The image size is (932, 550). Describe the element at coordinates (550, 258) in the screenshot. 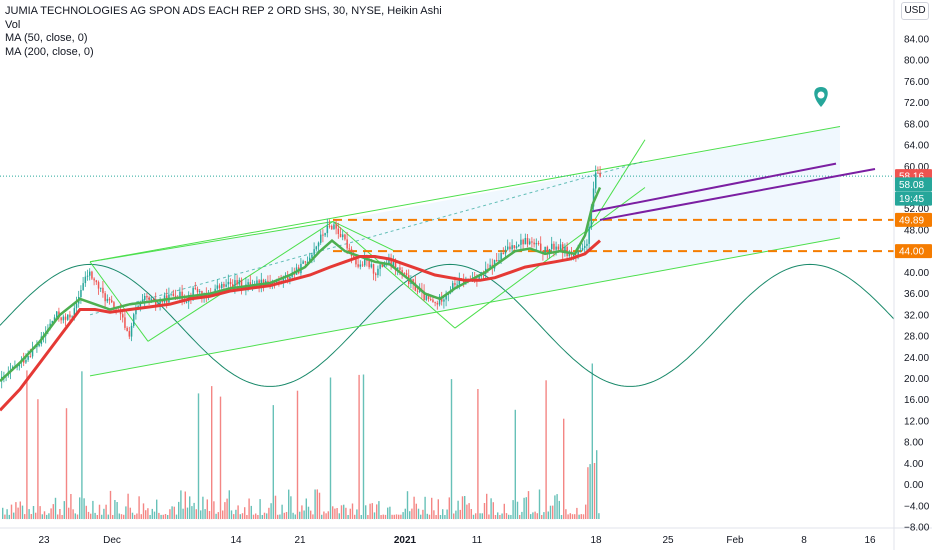

I see `channel-line` at that location.